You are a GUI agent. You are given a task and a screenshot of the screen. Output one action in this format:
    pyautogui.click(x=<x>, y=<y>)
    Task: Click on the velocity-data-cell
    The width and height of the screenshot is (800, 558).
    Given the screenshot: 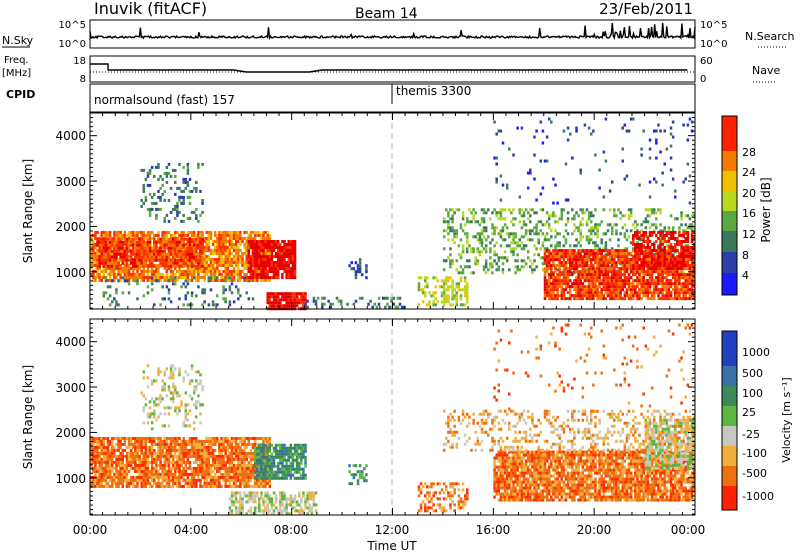 What is the action you would take?
    pyautogui.click(x=95, y=474)
    